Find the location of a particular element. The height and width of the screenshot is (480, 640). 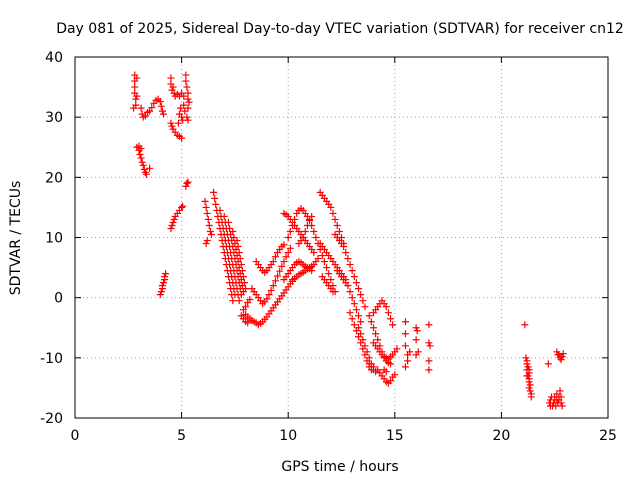

y-tick-label: 20 is located at coordinates (54, 178).